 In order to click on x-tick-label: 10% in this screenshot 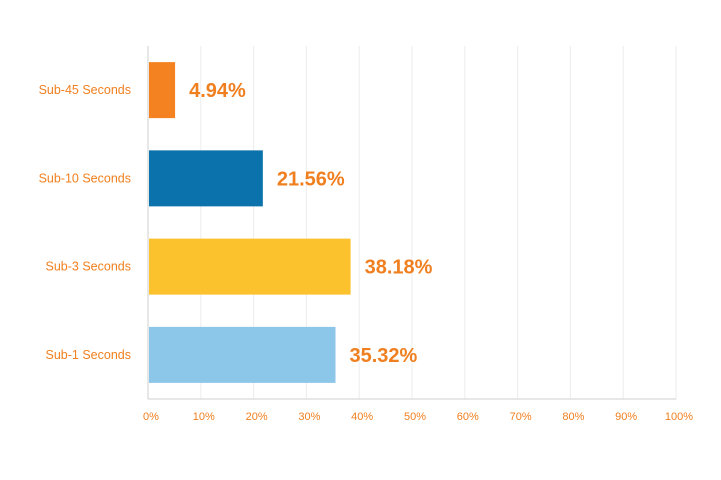, I will do `click(204, 417)`.